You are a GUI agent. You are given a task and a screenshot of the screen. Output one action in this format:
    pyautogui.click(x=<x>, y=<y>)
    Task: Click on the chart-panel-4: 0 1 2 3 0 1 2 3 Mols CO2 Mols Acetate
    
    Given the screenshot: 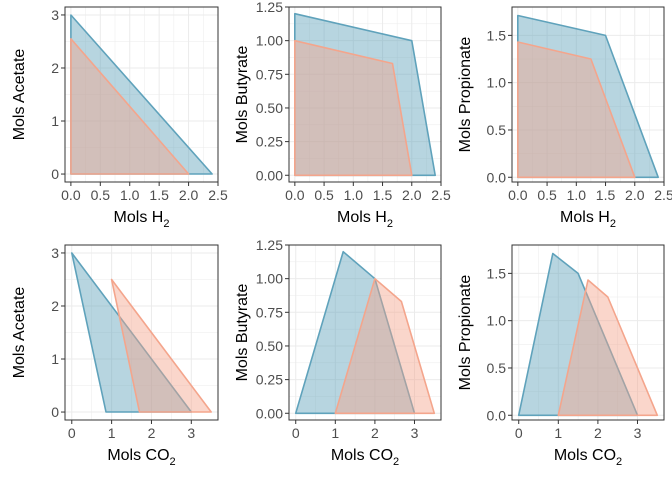 What is the action you would take?
    pyautogui.click(x=114, y=356)
    